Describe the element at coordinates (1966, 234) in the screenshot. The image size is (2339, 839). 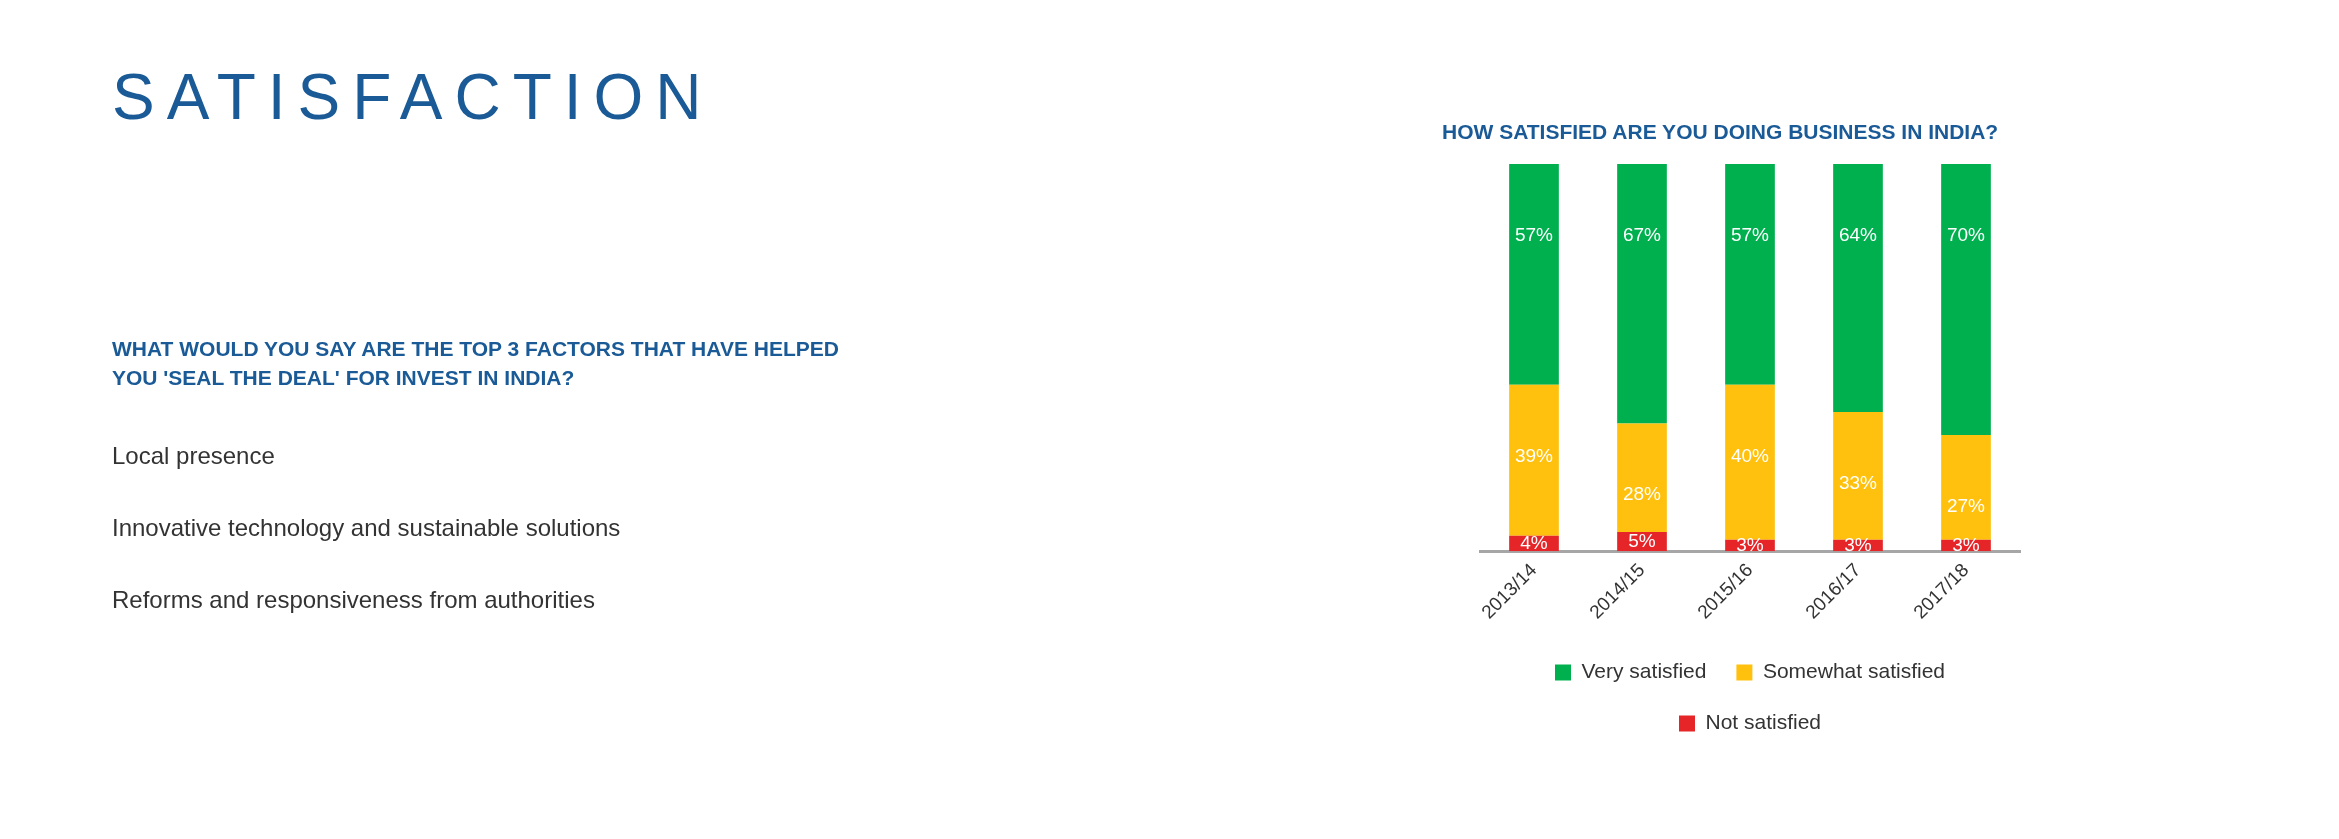
I see `data-label: 70%` at that location.